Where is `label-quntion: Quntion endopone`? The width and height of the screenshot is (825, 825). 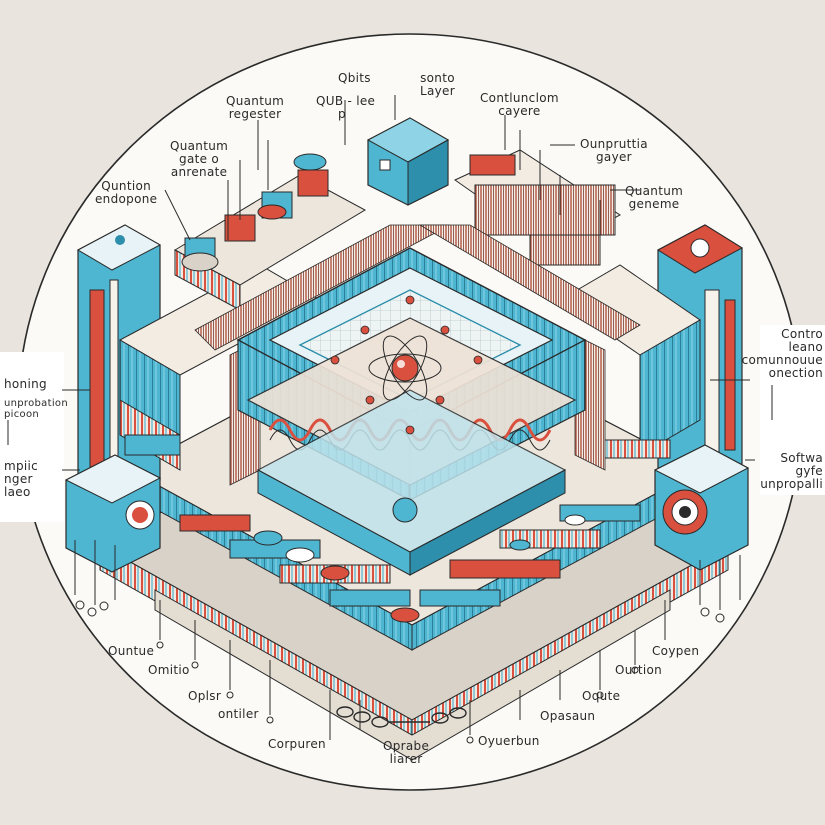 label-quntion: Quntion endopone is located at coordinates (126, 192).